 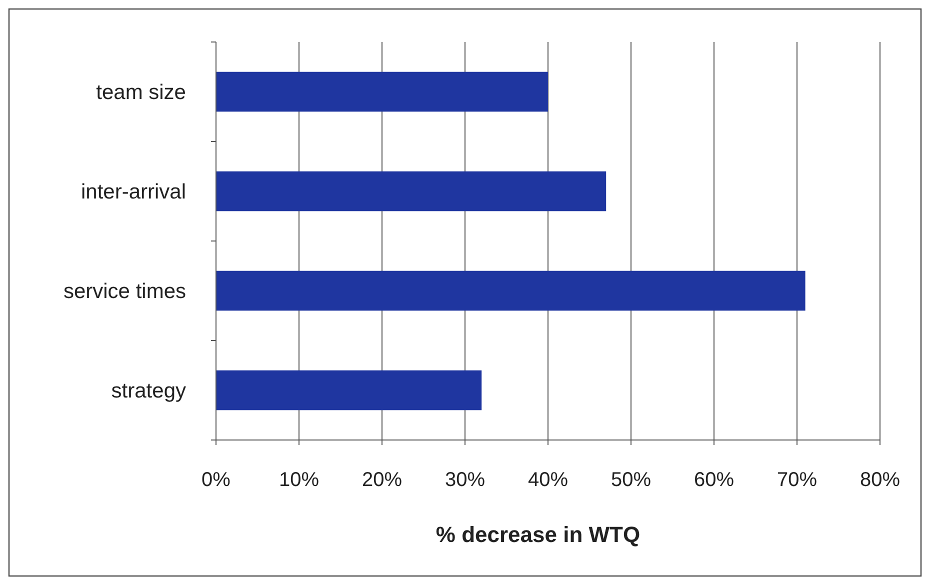 What do you see at coordinates (148, 391) in the screenshot?
I see `y-tick-label: strategy` at bounding box center [148, 391].